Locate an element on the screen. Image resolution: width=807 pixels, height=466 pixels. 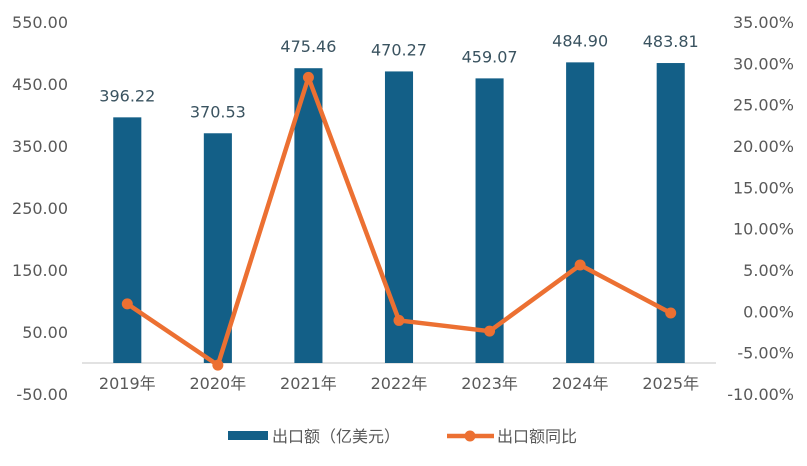
legend: 出口额（亿美元） 出口额同比 is located at coordinates (402, 436).